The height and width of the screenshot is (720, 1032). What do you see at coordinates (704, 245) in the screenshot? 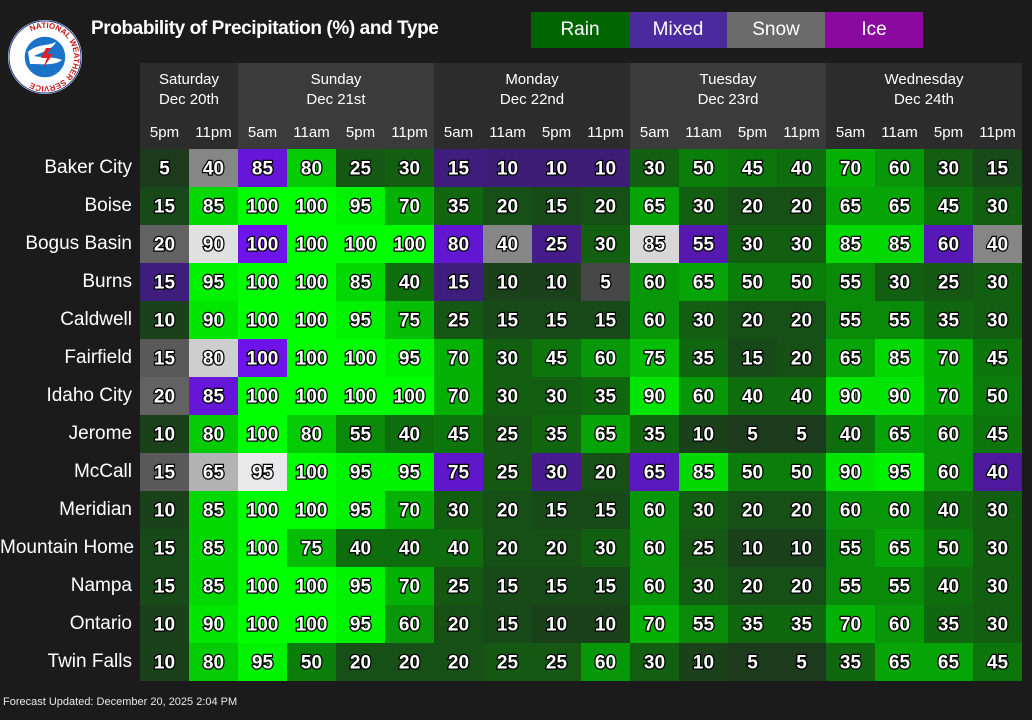
I see `cell-value-label: 55` at bounding box center [704, 245].